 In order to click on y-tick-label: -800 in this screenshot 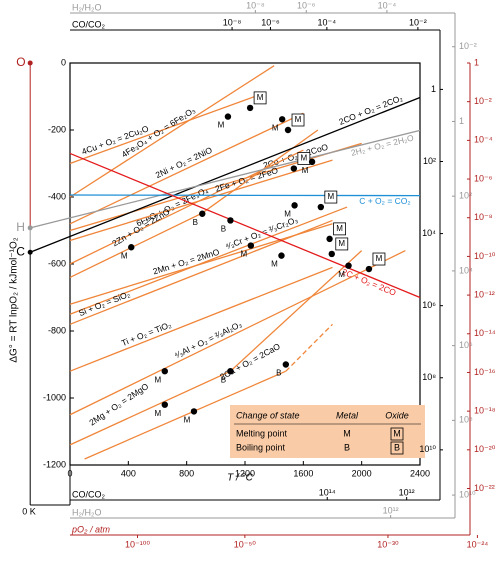, I will do `click(57, 330)`.